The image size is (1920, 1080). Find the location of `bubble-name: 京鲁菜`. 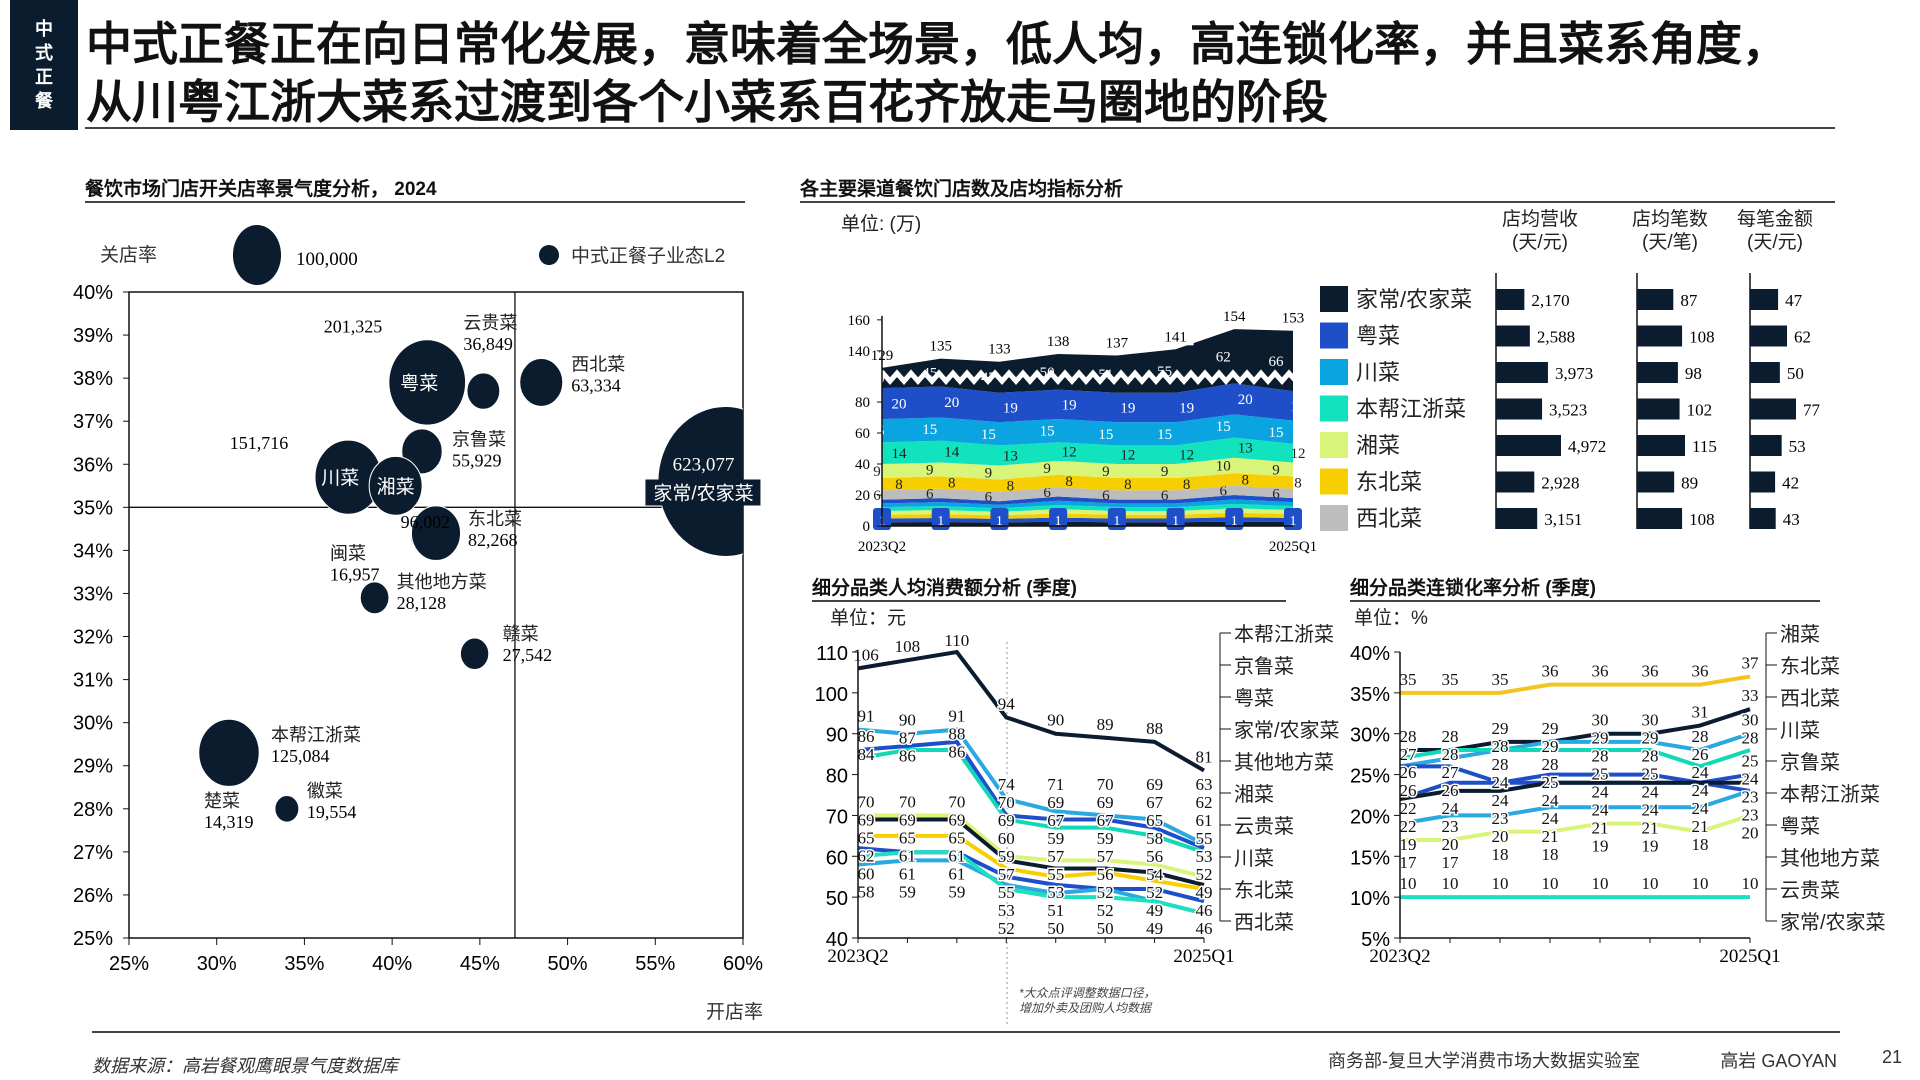

bubble-name: 京鲁菜 is located at coordinates (479, 439).